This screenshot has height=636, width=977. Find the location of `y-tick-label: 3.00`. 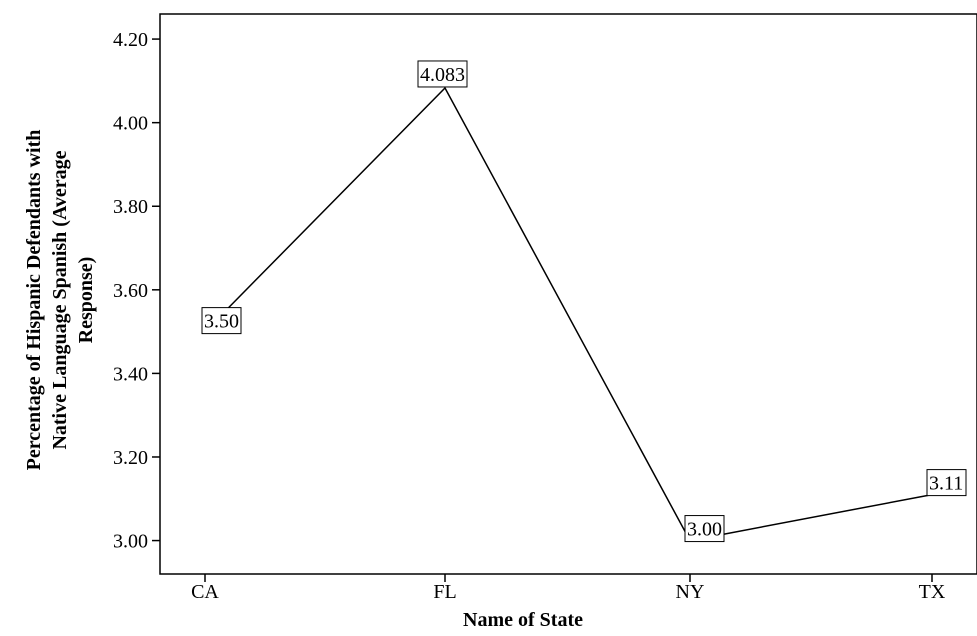

y-tick-label: 3.00 is located at coordinates (130, 542).